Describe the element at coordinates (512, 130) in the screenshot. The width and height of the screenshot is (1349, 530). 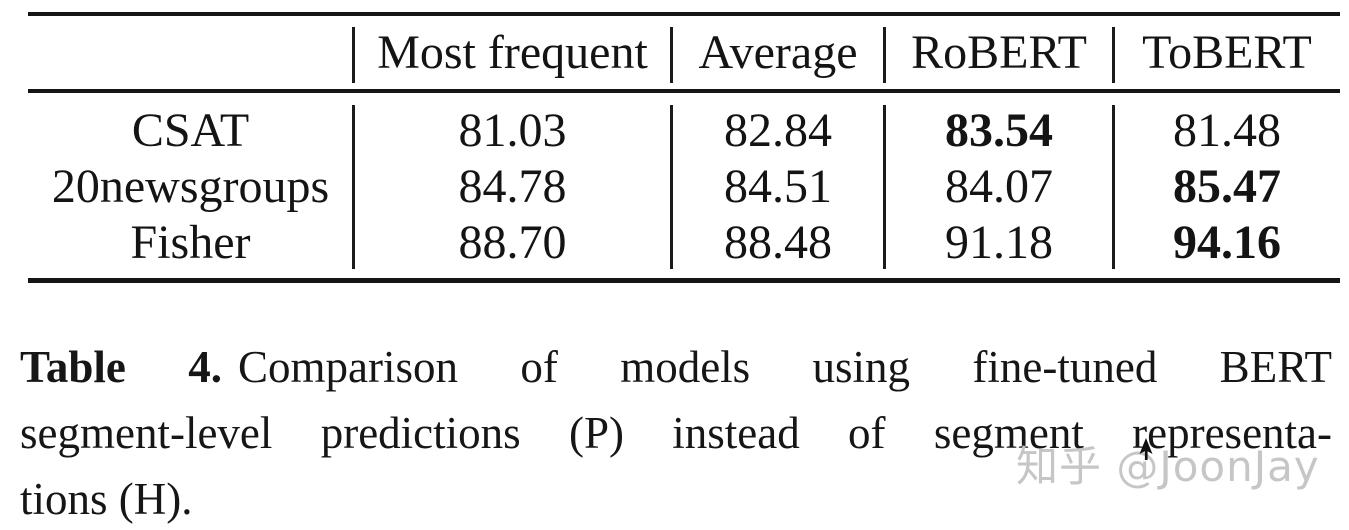
I see `table-cell: 81.03` at that location.